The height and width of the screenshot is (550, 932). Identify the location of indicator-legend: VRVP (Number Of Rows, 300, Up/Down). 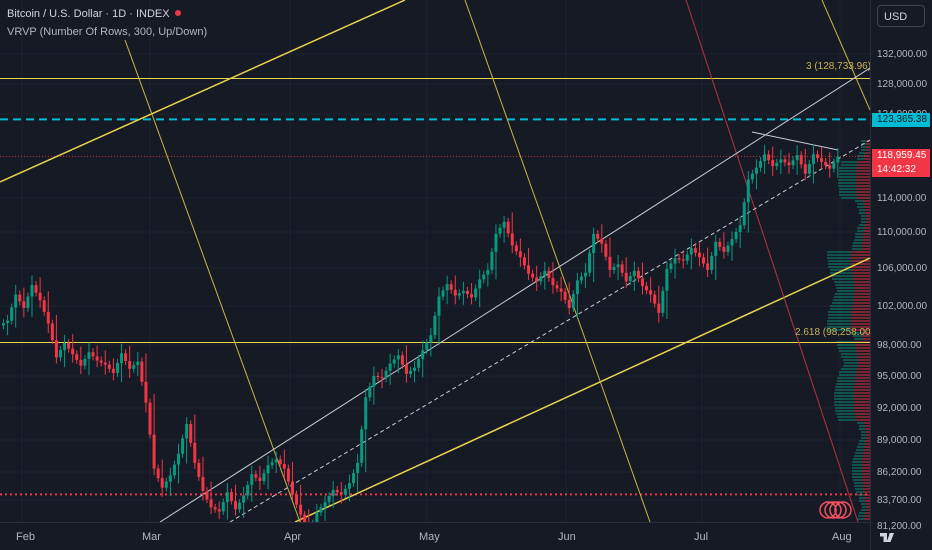
(107, 32).